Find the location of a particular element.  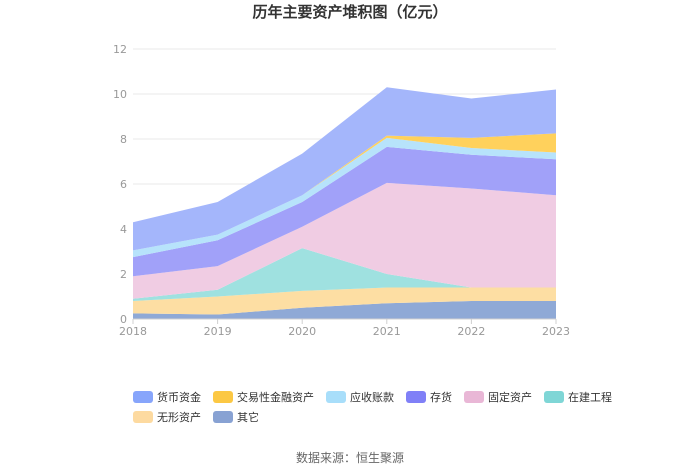

area-series-其它 is located at coordinates (344, 310).